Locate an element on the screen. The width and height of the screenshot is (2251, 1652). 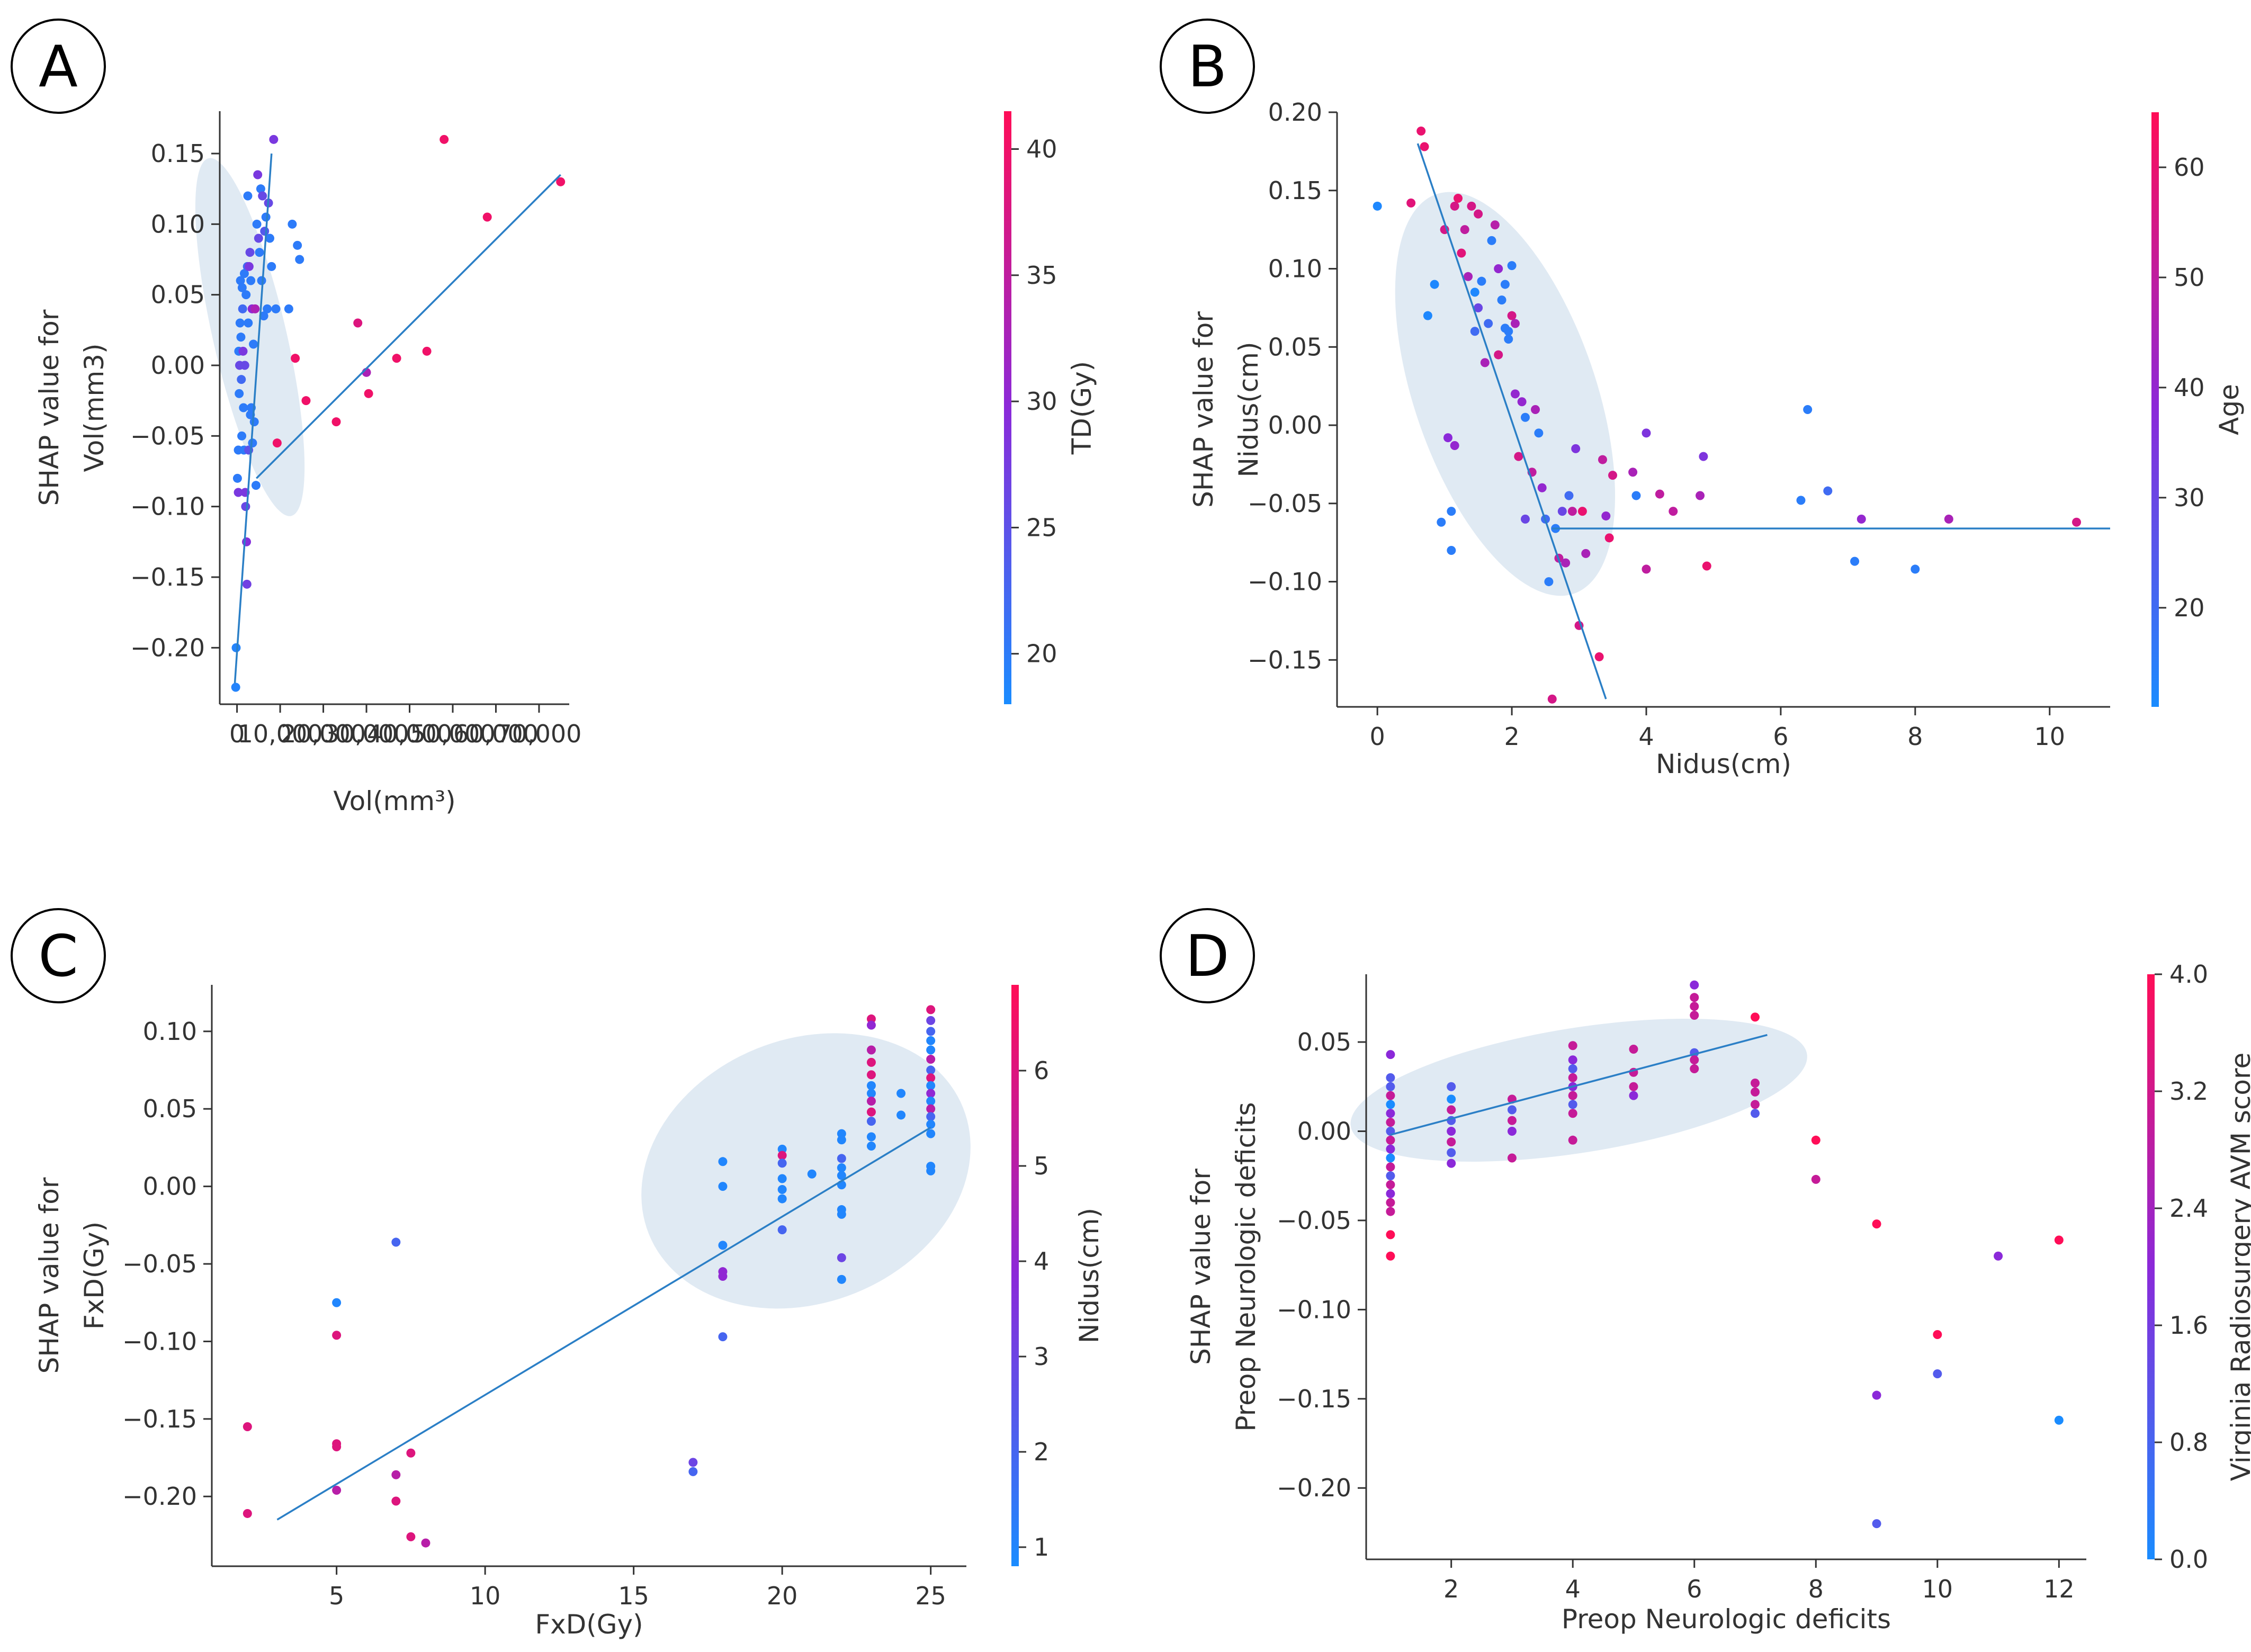
x-tick-label: 4 is located at coordinates (1646, 736).